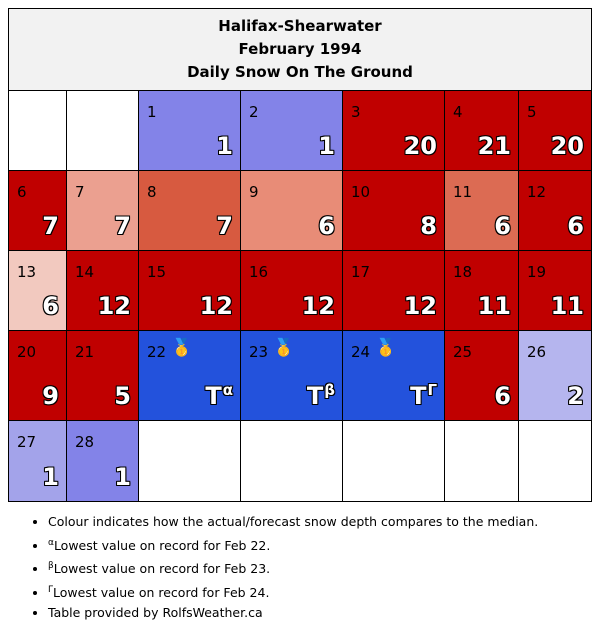  I want to click on day-number: 17, so click(361, 272).